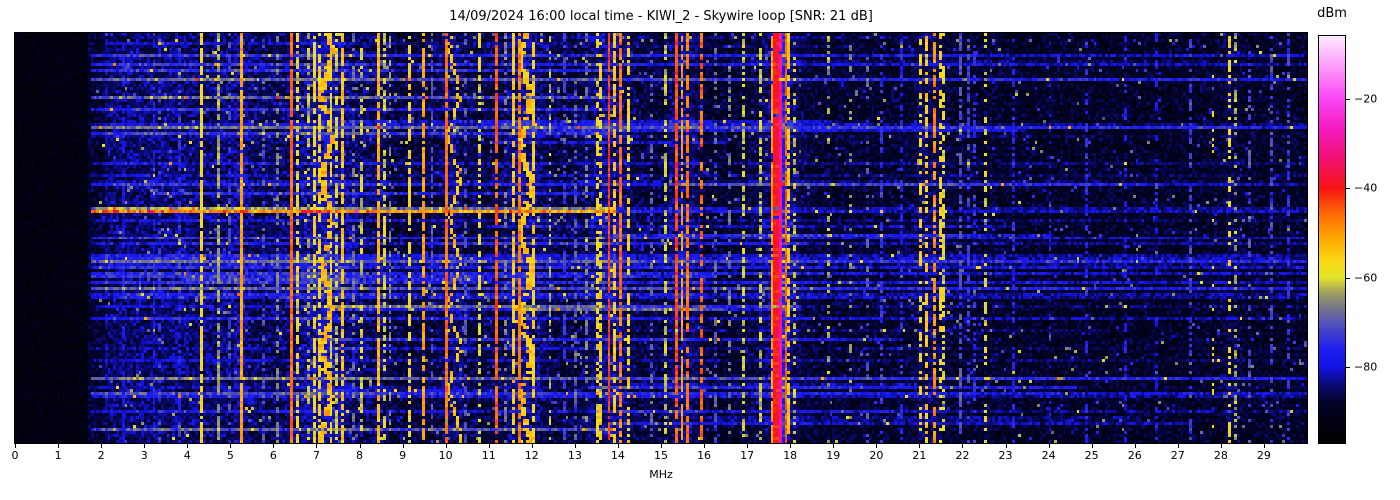  Describe the element at coordinates (1366, 188) in the screenshot. I see `colorbar-tick-label: −40` at that location.